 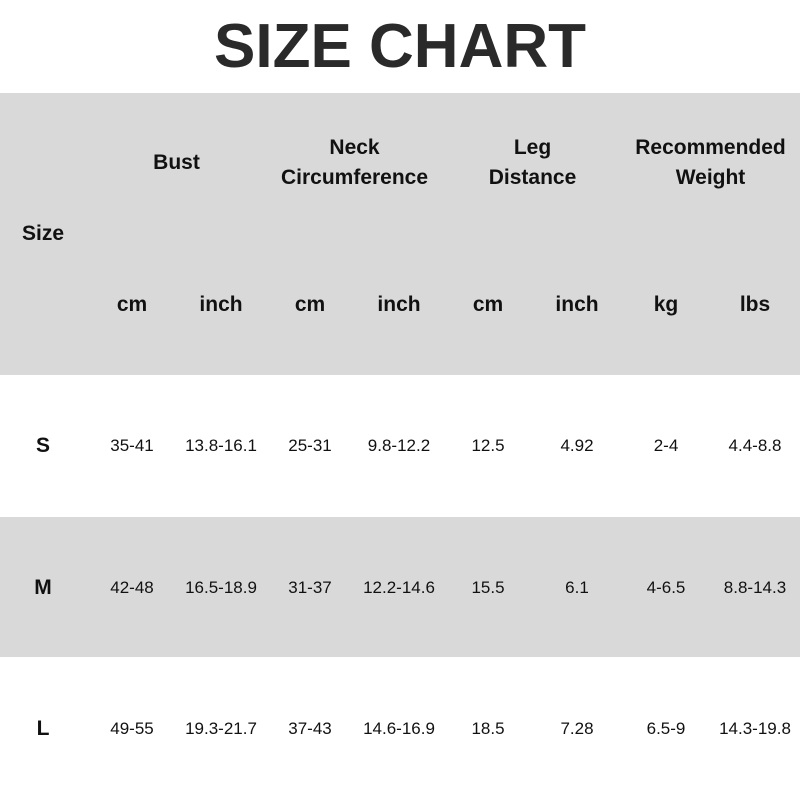 What do you see at coordinates (354, 177) in the screenshot?
I see `group-header: Circumference` at bounding box center [354, 177].